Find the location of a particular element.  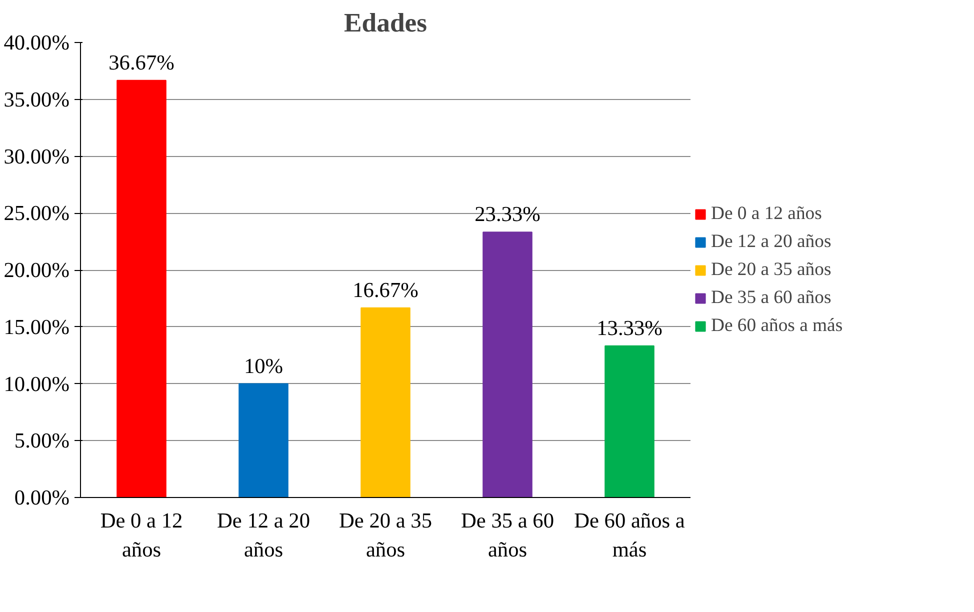

x-tick-label: De 12 a 20 años is located at coordinates (263, 535).